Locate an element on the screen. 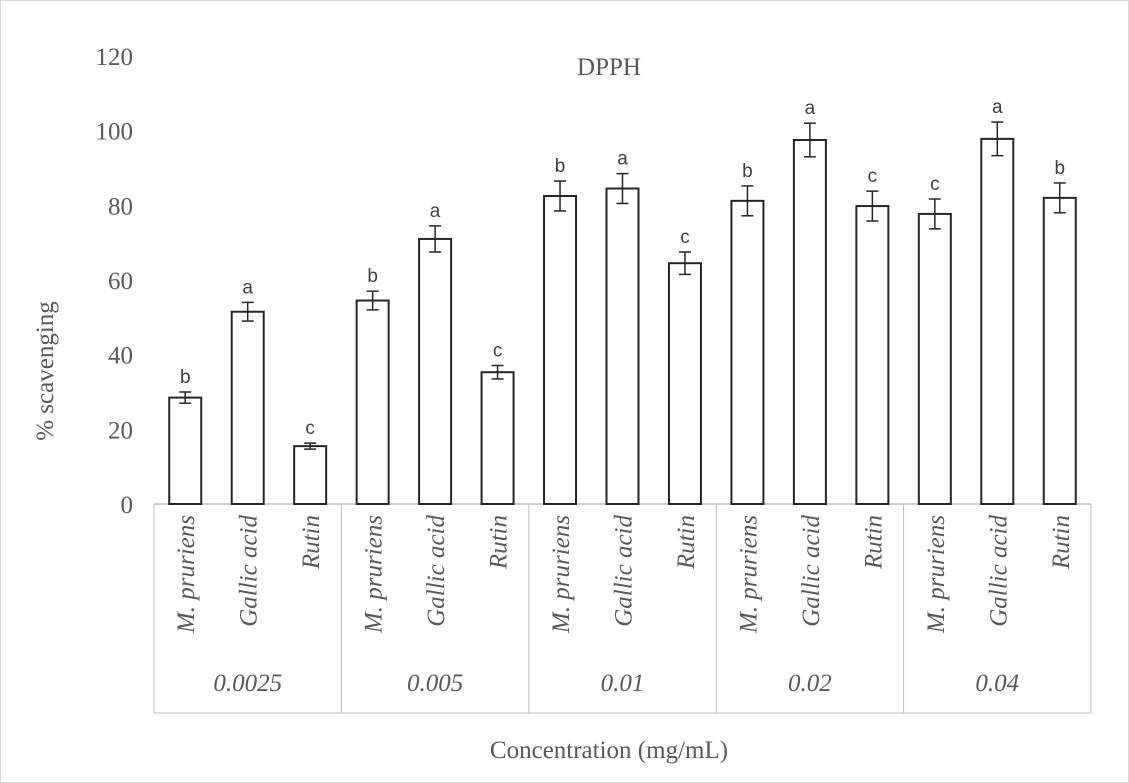 Image resolution: width=1129 pixels, height=783 pixels. group-label: 0.02 is located at coordinates (810, 683).